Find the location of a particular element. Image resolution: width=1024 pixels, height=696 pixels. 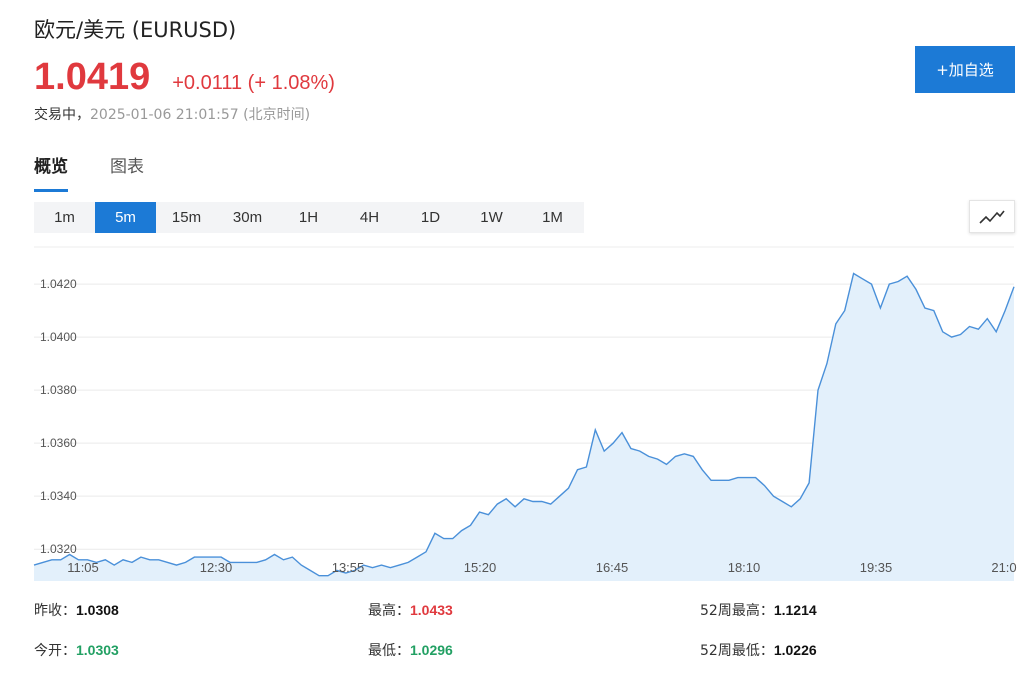

price-change: +0.0111 (+ 1.08%) is located at coordinates (253, 83).